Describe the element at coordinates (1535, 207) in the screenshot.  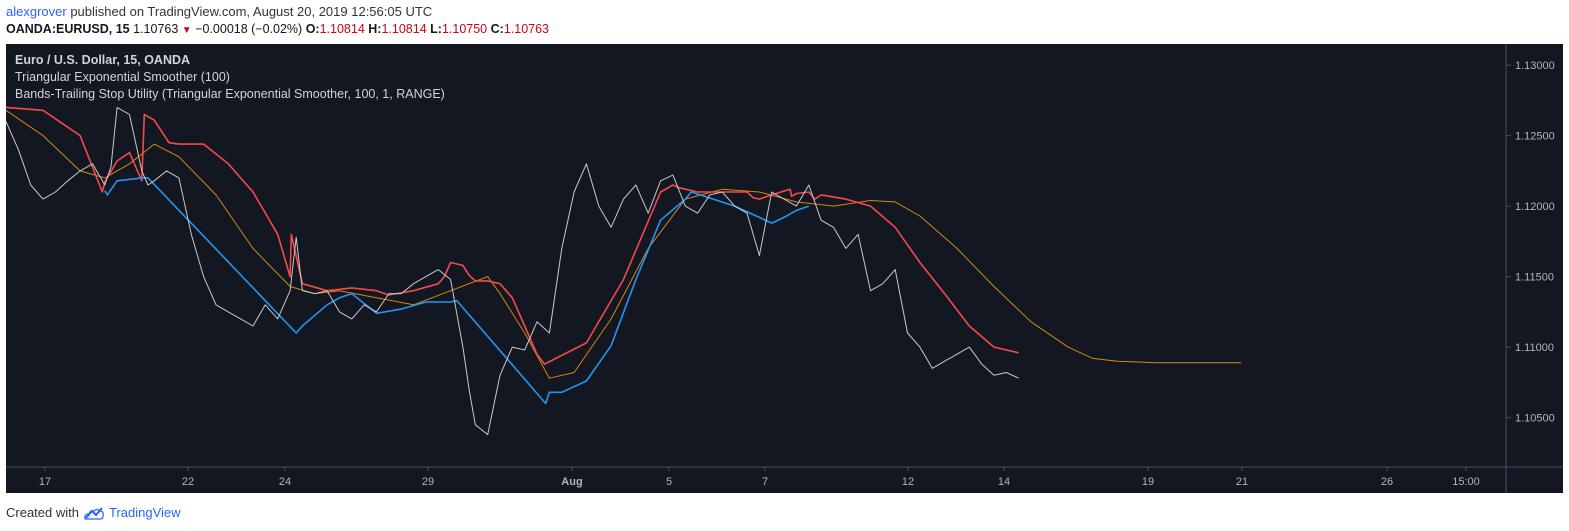
I see `price-tick-label: 1.12000` at that location.